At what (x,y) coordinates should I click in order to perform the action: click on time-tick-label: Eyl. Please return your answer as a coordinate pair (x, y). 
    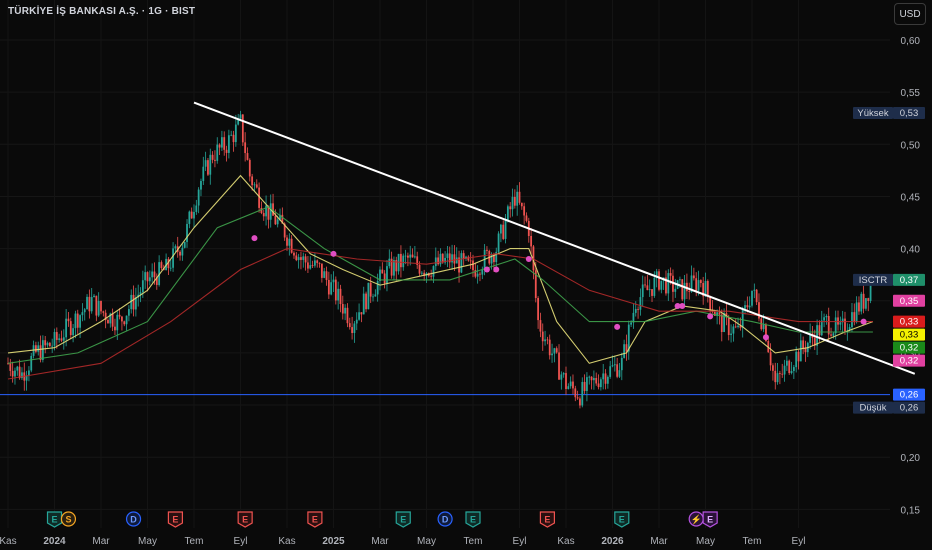
    Looking at the image, I should click on (799, 541).